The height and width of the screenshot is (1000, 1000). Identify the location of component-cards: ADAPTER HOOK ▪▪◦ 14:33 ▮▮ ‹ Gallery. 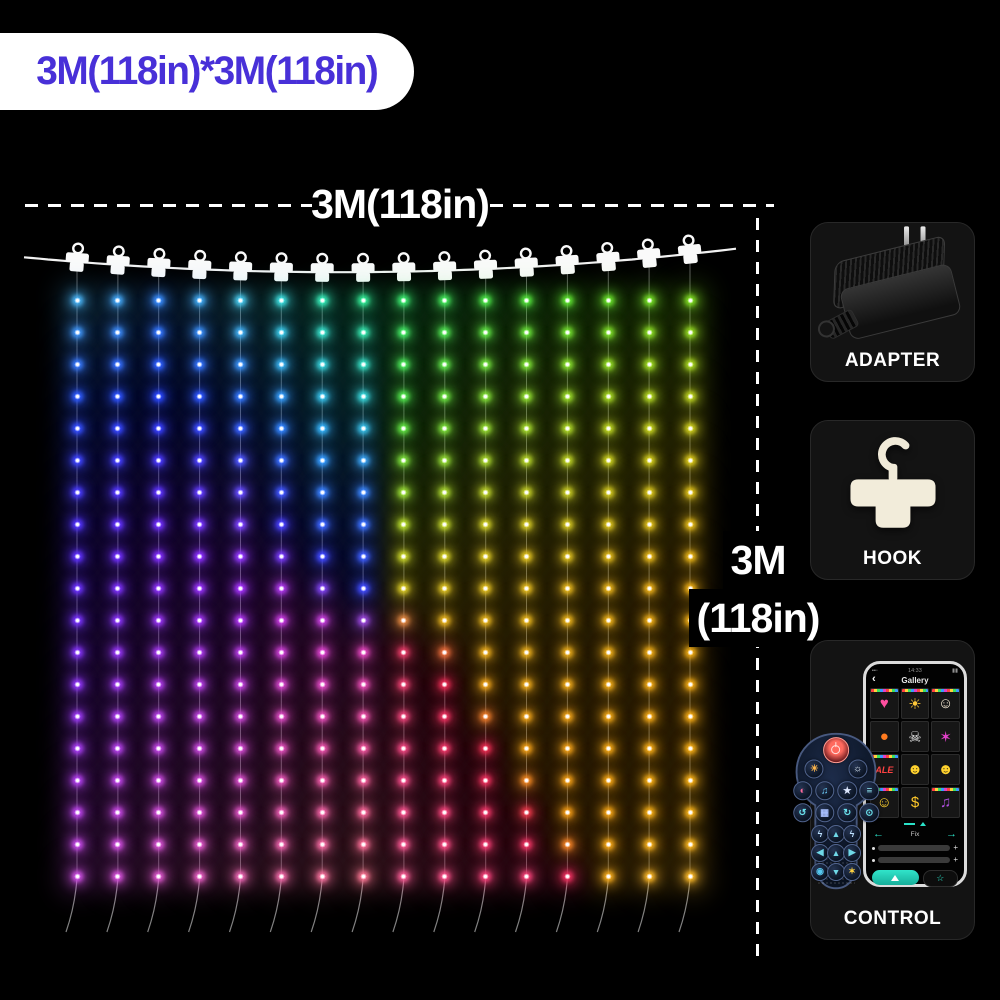
(883, 581).